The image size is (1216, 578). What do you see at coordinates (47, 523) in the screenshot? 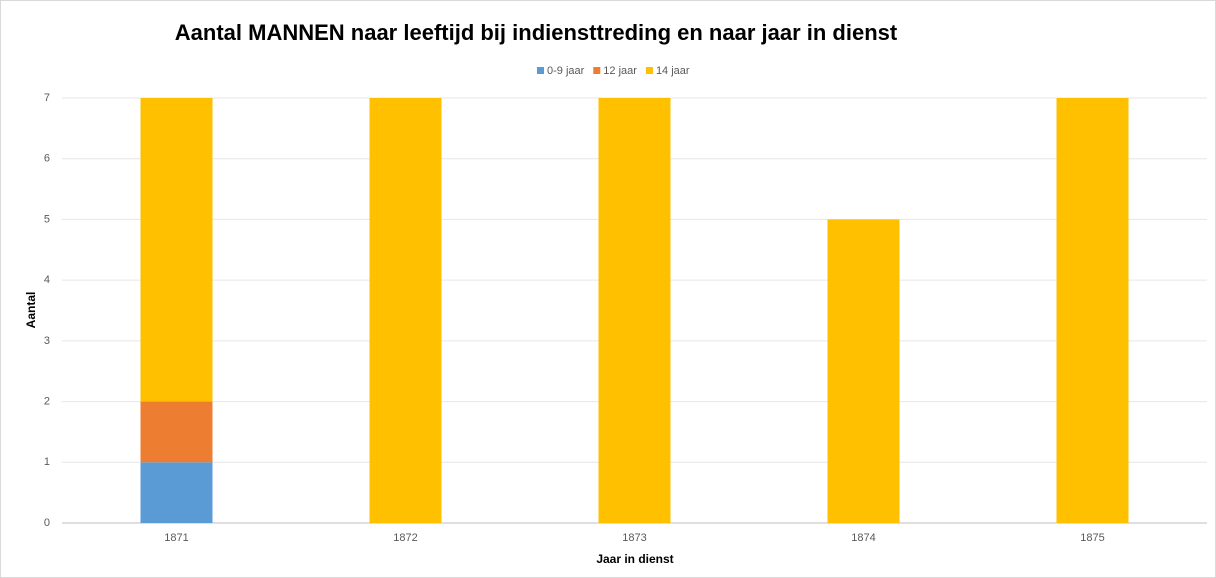
I see `y-tick-label: 0` at bounding box center [47, 523].